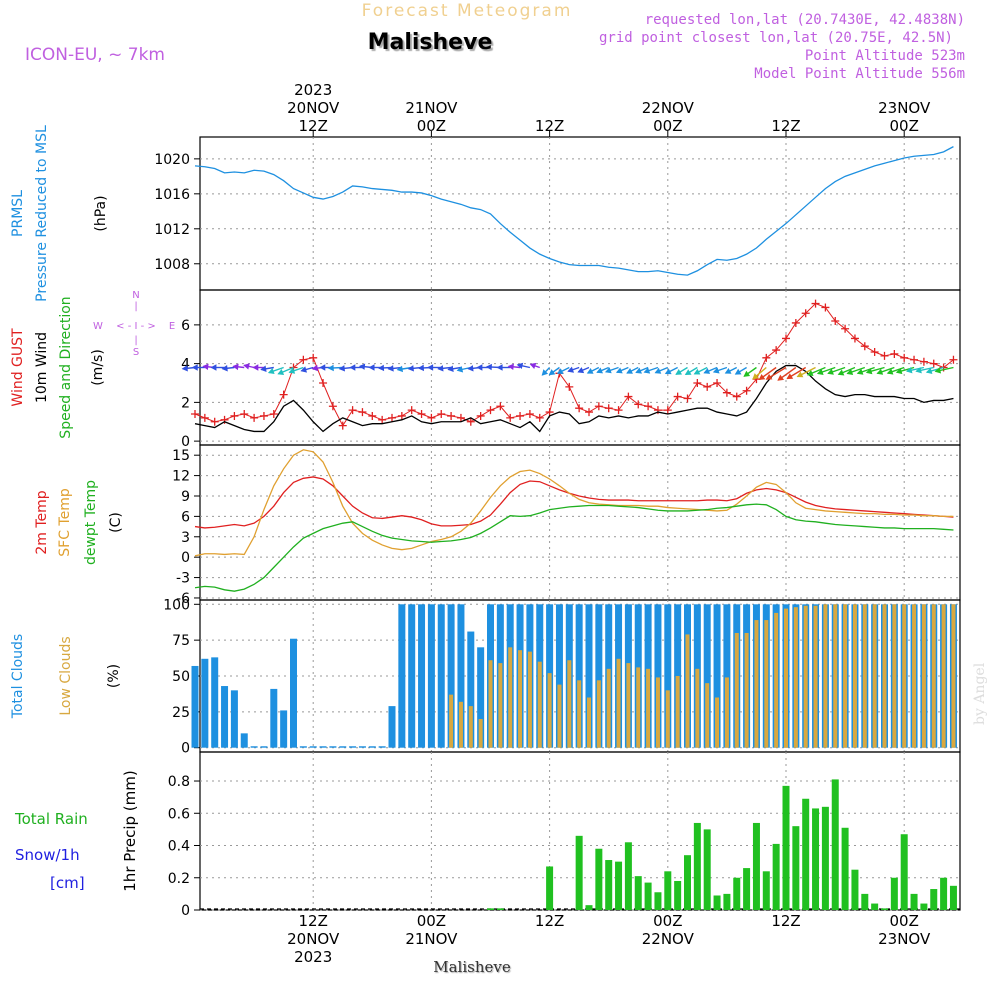  What do you see at coordinates (172, 195) in the screenshot?
I see `y-tick-label: 1016` at bounding box center [172, 195].